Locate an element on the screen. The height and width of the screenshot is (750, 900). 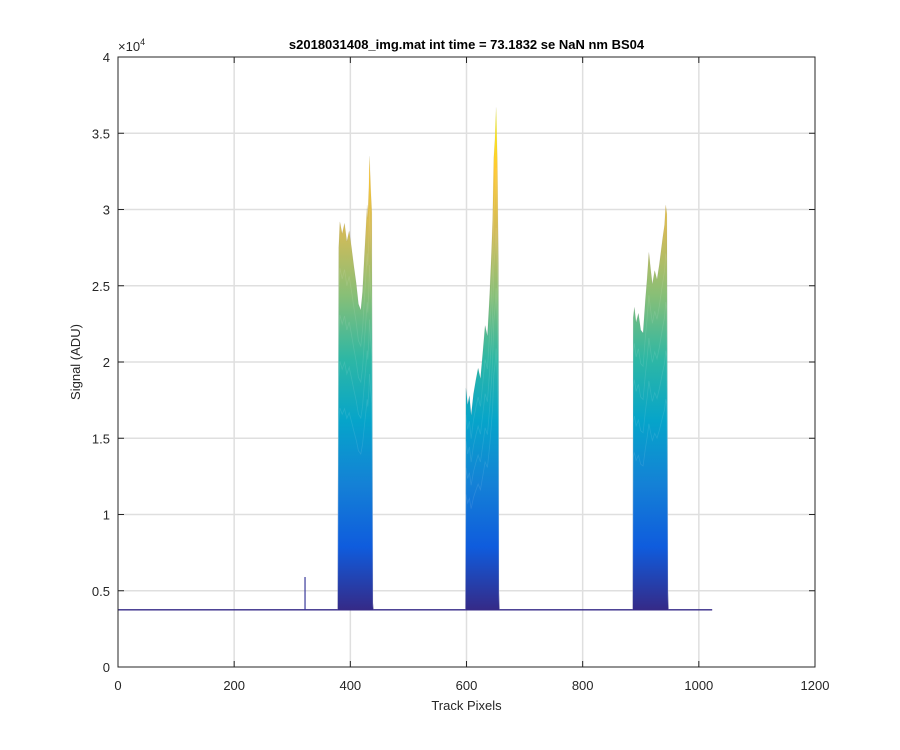
y-tick-label: 3 is located at coordinates (106, 210).